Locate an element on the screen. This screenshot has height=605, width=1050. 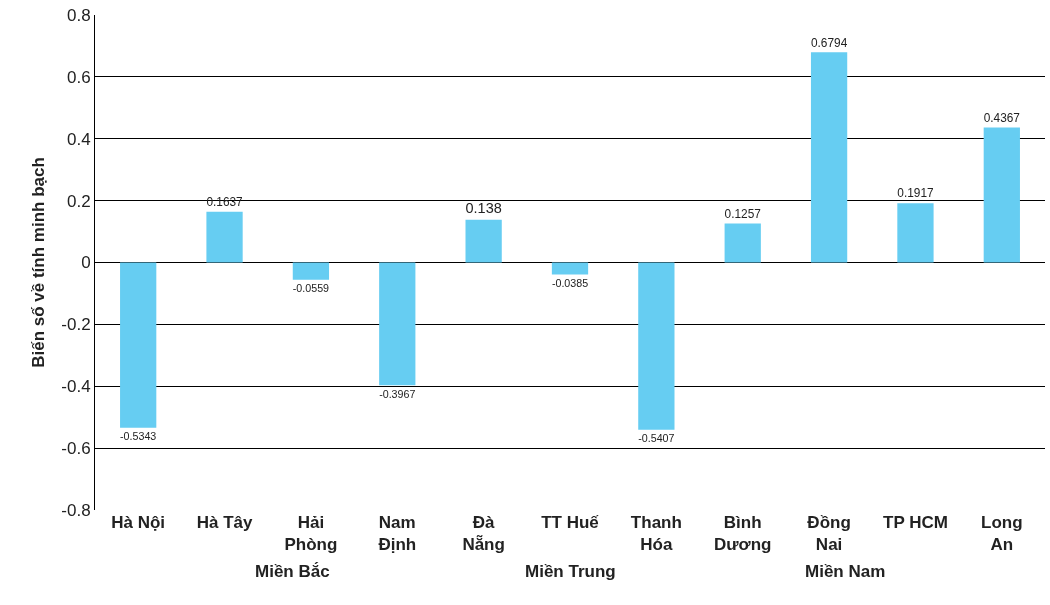
y-tick-label: -0.8 is located at coordinates (76, 510).